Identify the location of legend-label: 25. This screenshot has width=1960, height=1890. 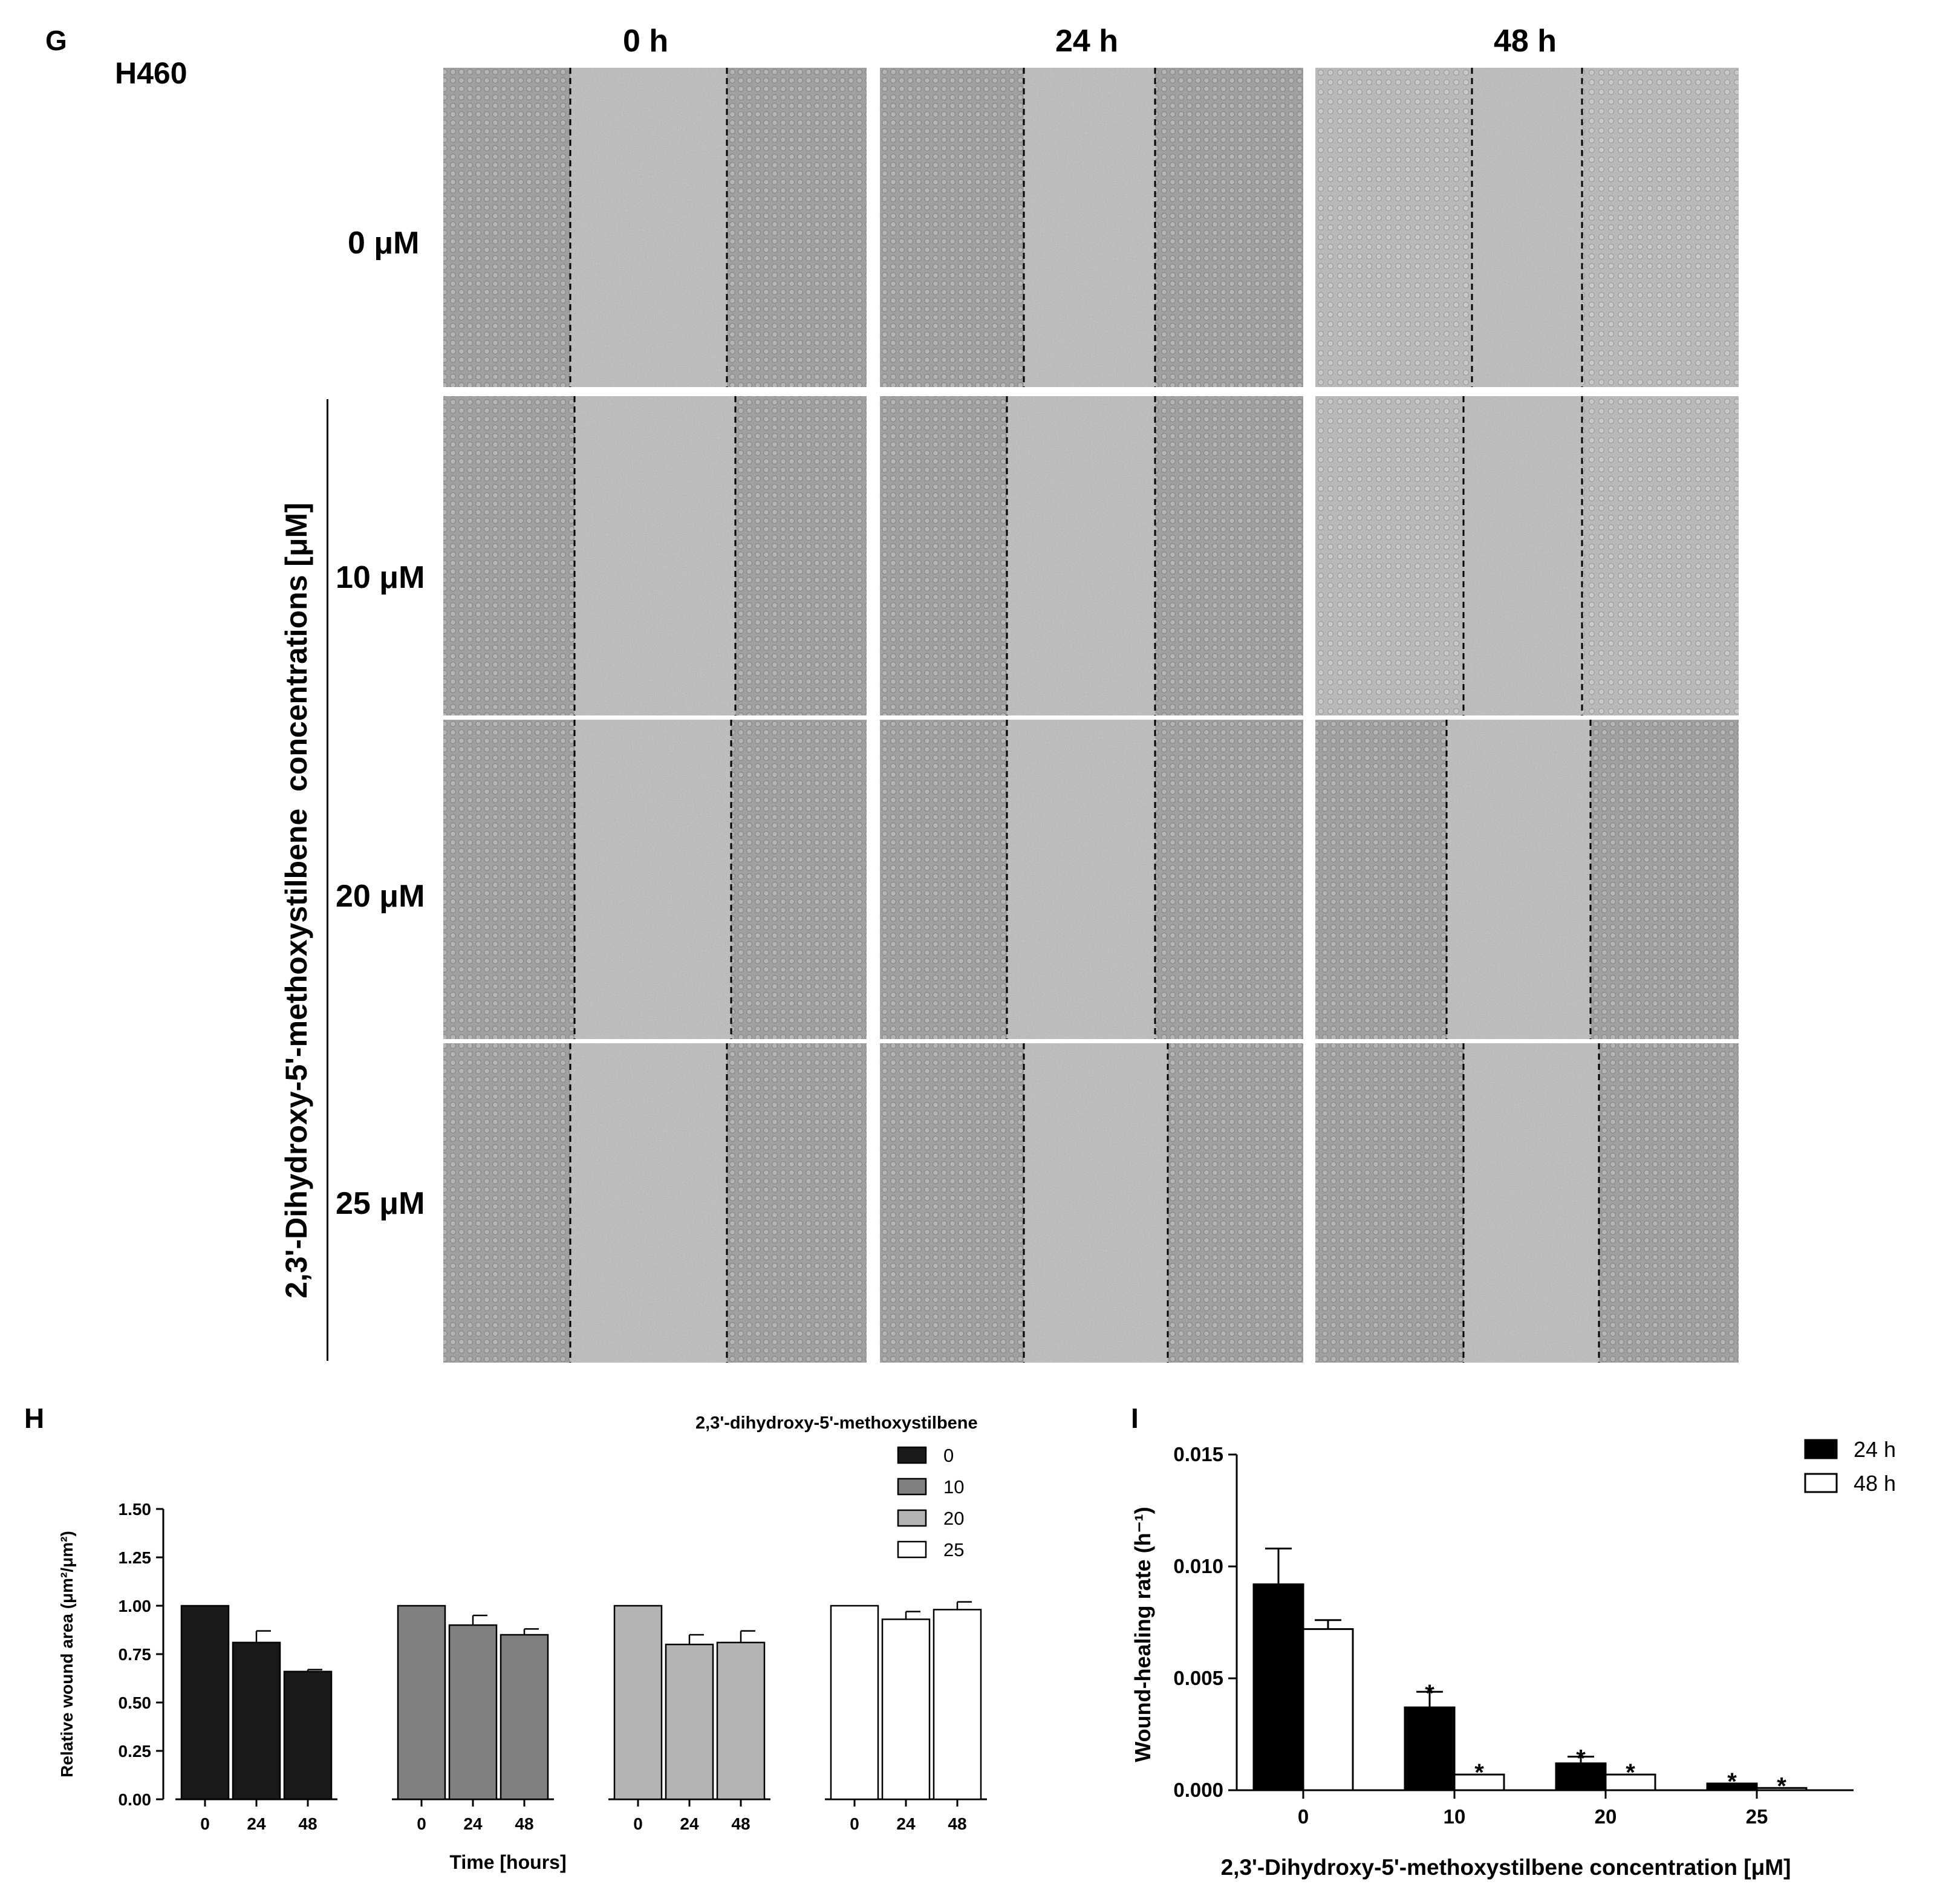
(953, 1549).